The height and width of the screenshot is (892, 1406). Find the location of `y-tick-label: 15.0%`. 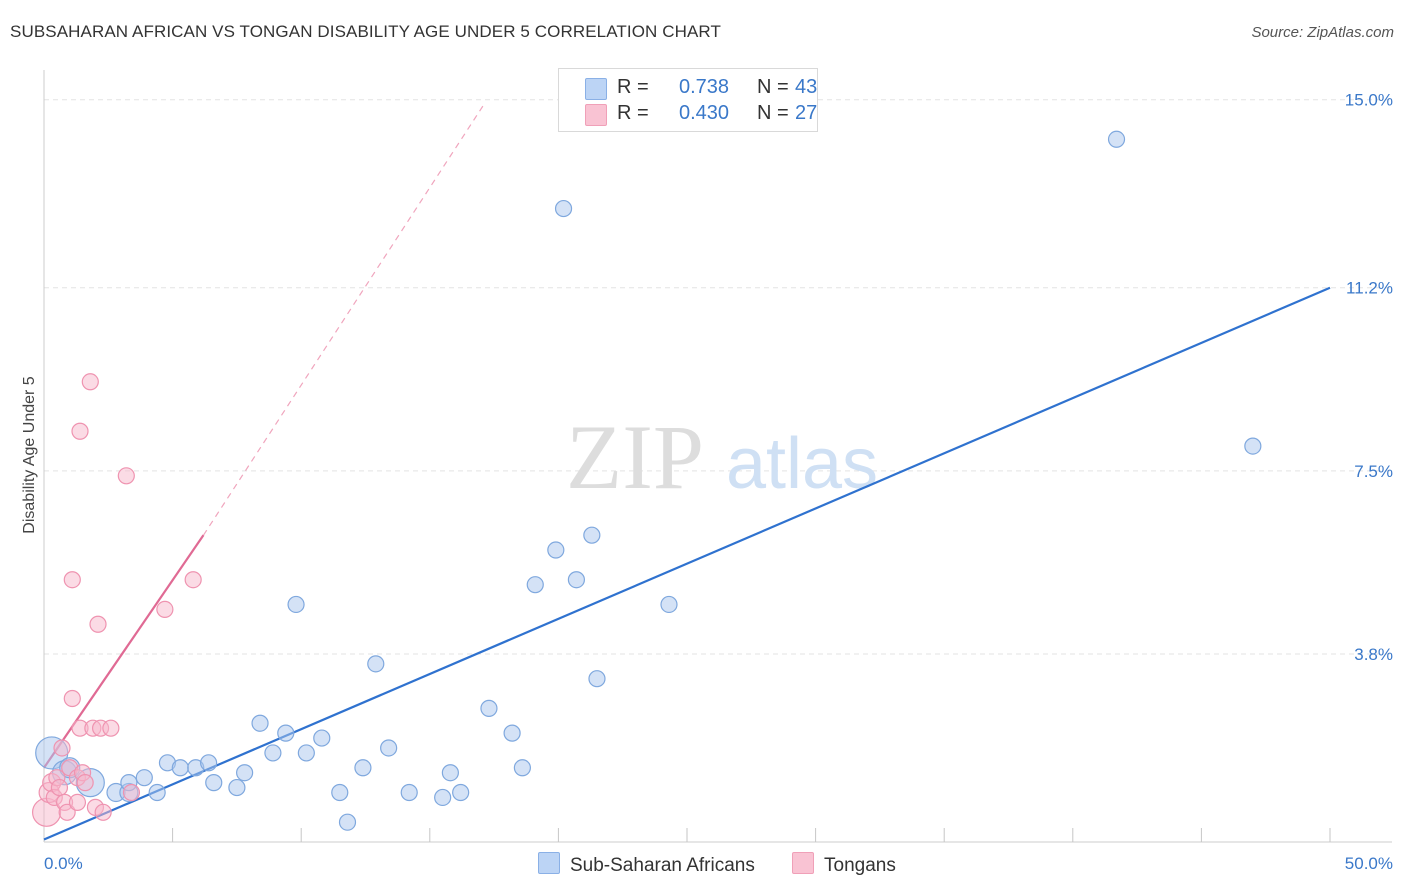

y-tick-label: 15.0% is located at coordinates (1369, 100).